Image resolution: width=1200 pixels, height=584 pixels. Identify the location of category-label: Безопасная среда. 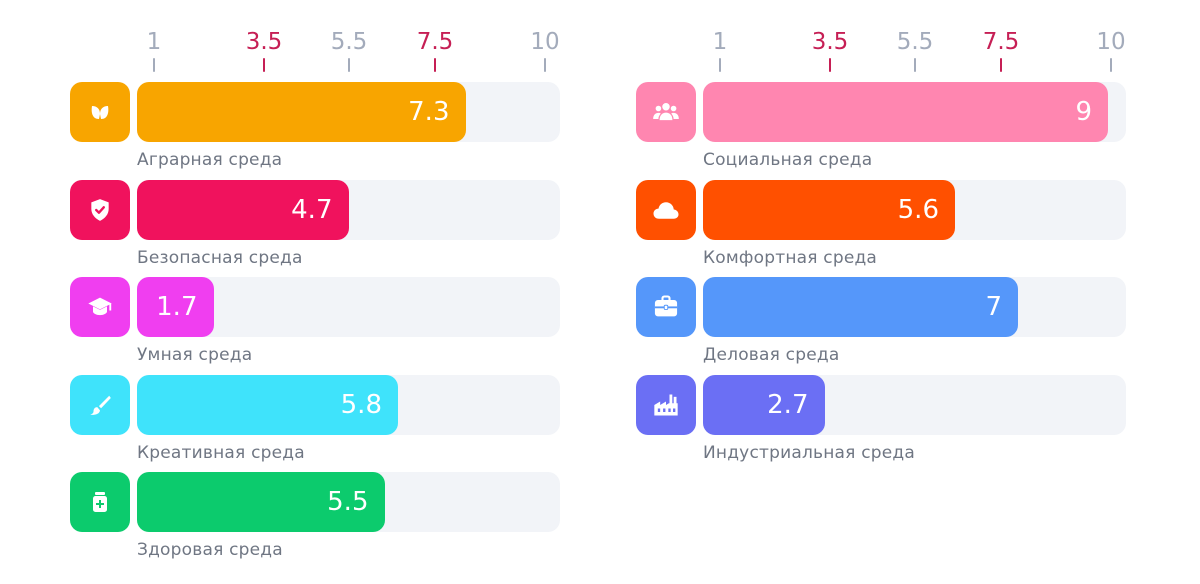
(220, 257).